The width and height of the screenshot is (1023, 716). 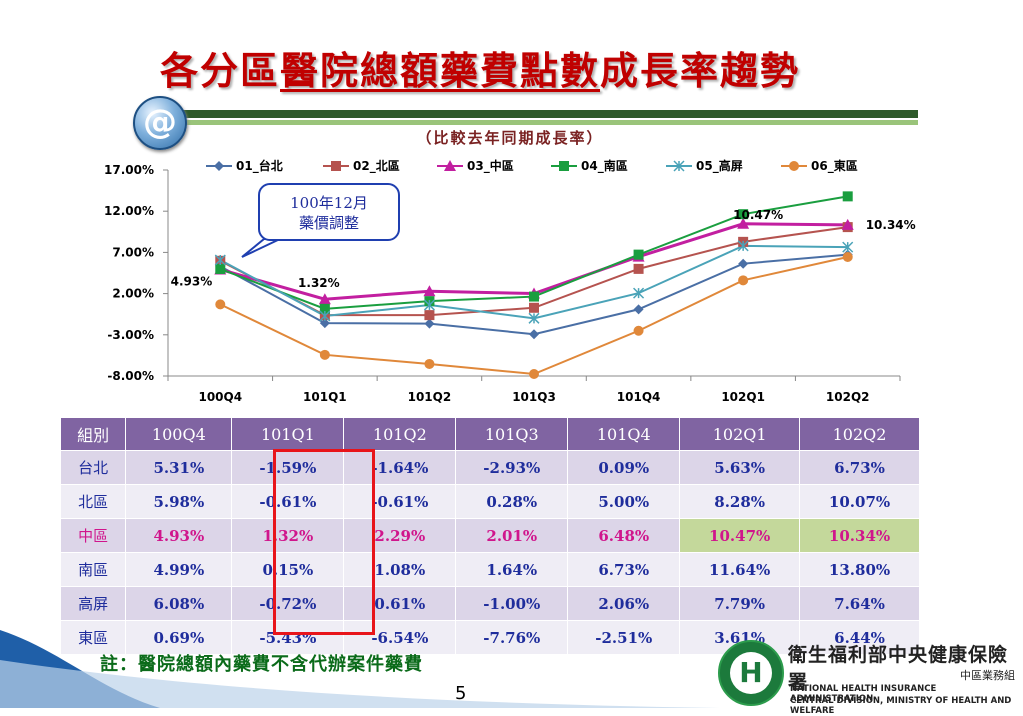 I want to click on table-cell: -7.76%, so click(x=512, y=637).